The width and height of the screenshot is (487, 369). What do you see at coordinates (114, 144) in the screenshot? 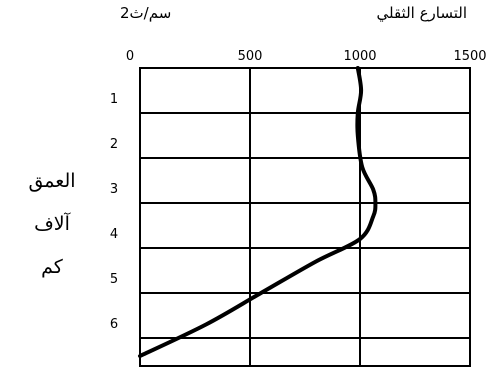
I see `y-tick-label: 2` at bounding box center [114, 144].